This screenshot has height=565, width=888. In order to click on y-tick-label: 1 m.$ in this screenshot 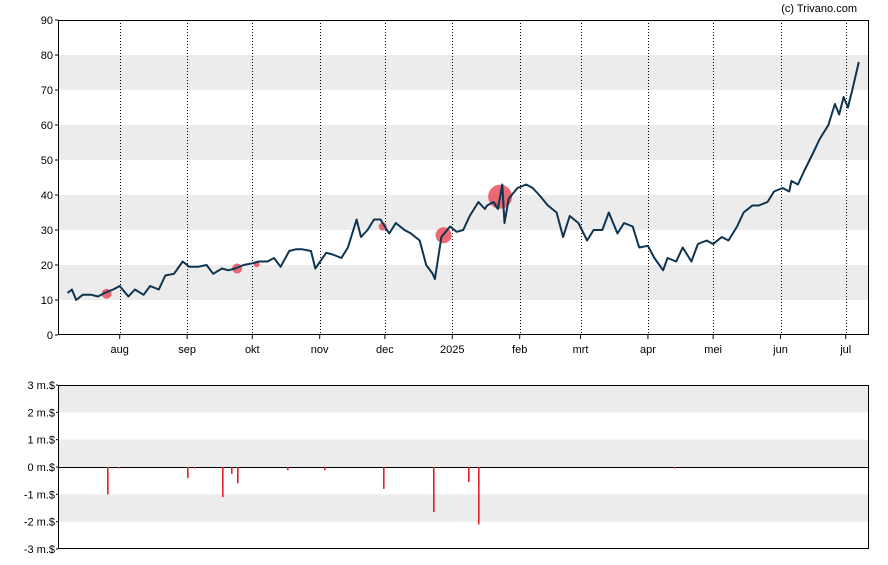, I will do `click(41, 441)`.